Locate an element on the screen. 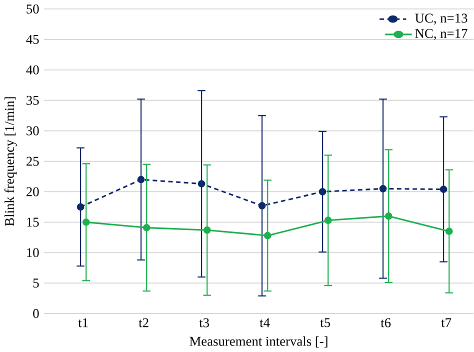 The image size is (474, 352). legend-label: UC, n=13 is located at coordinates (441, 19).